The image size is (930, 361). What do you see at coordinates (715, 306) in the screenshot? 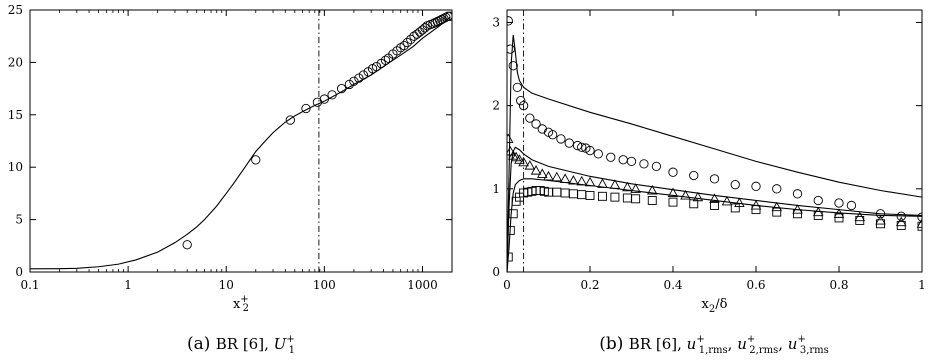
I see `x-axis-label: x2/δ` at bounding box center [715, 306].